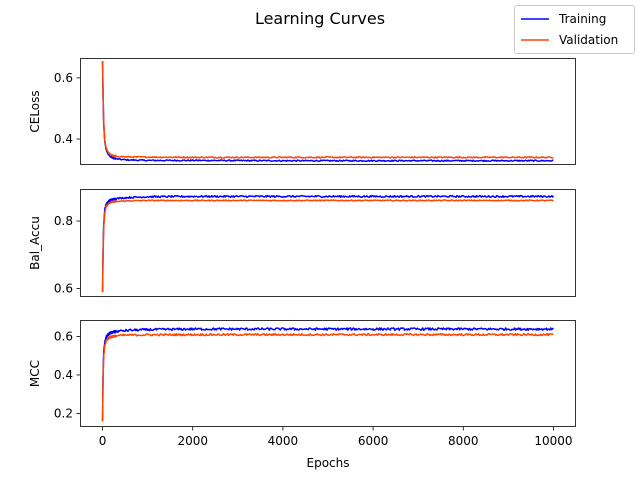  I want to click on x-tick-label: 2000, so click(192, 441).